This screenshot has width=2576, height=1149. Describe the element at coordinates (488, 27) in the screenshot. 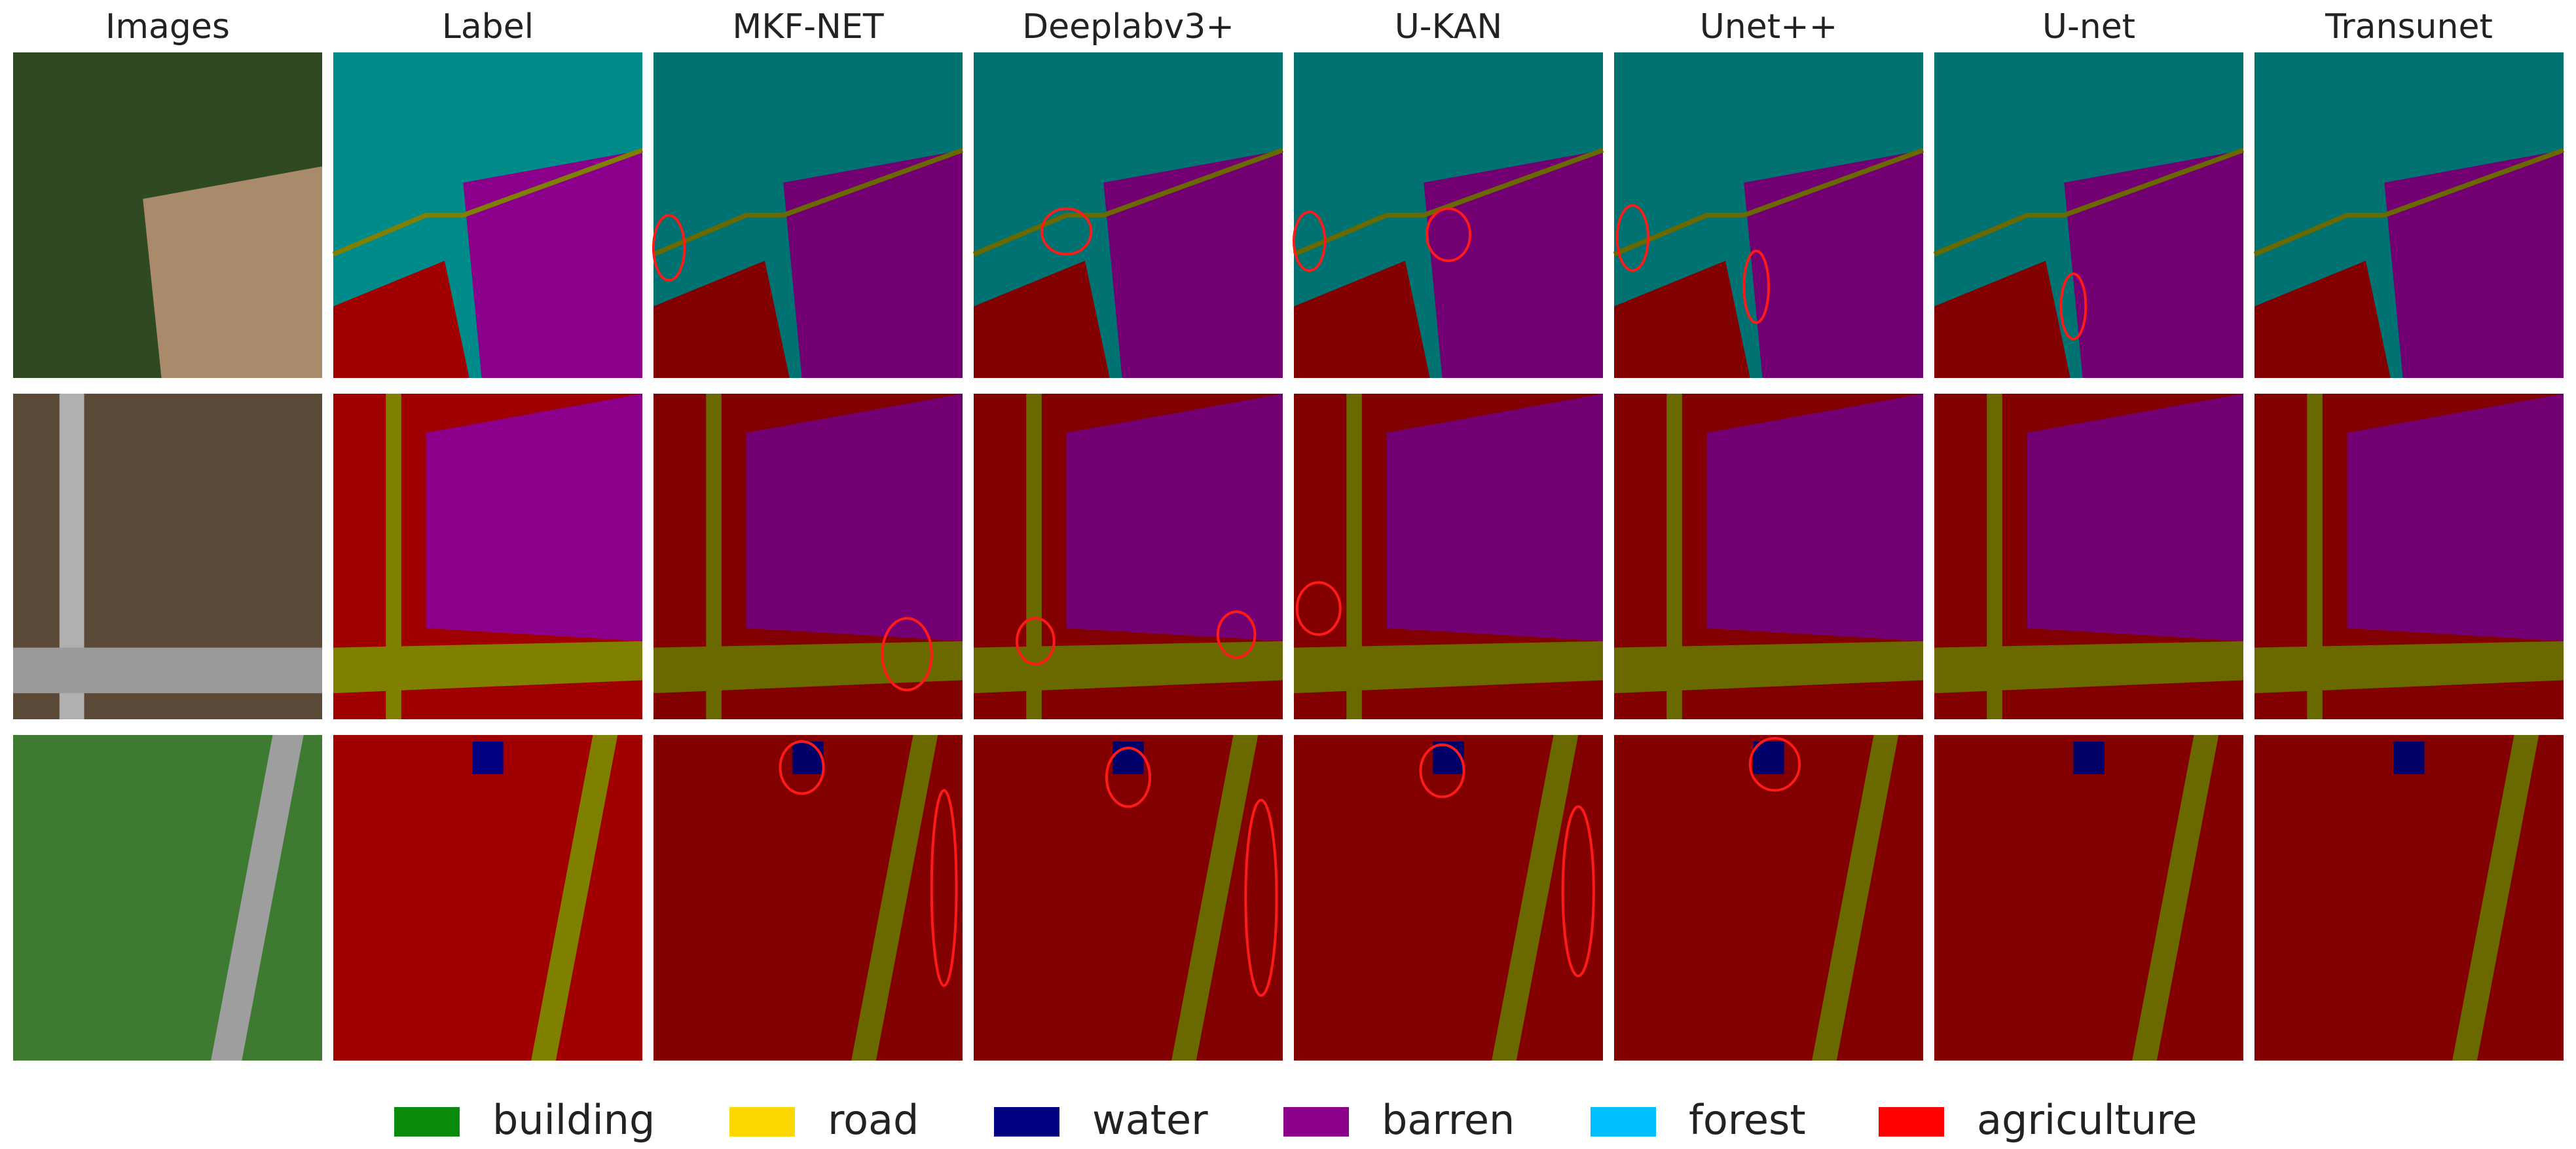

I see `column-header: Label` at that location.